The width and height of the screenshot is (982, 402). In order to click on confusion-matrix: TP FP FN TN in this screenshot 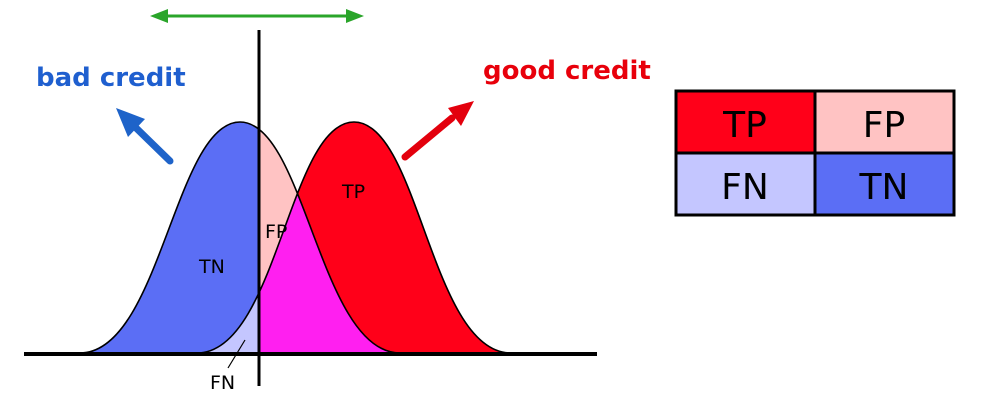, I will do `click(815, 153)`.